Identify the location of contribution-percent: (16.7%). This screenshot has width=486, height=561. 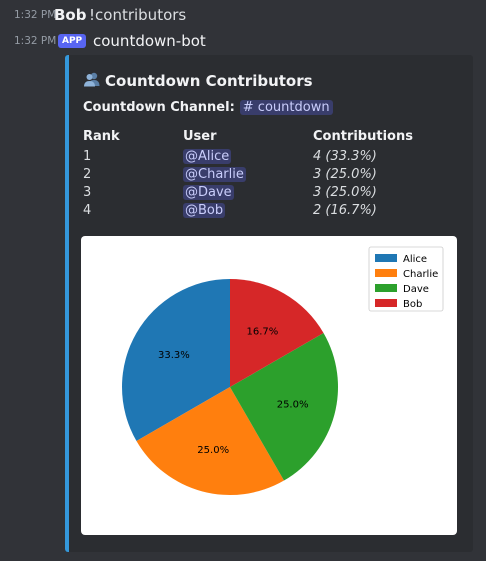
(351, 210).